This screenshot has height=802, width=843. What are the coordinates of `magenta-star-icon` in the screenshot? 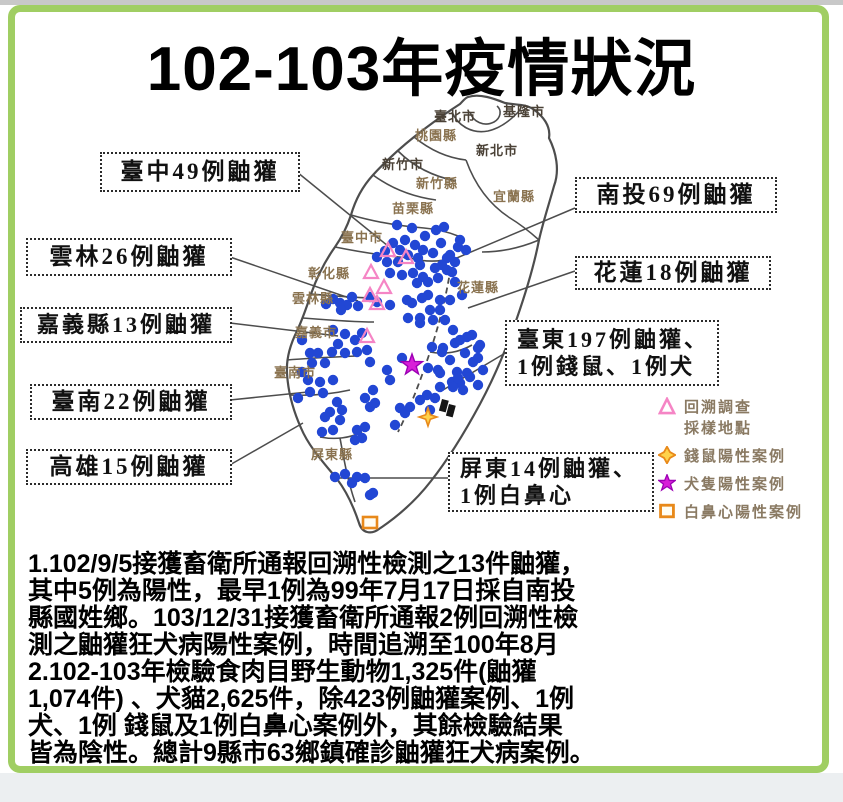 It's located at (667, 483).